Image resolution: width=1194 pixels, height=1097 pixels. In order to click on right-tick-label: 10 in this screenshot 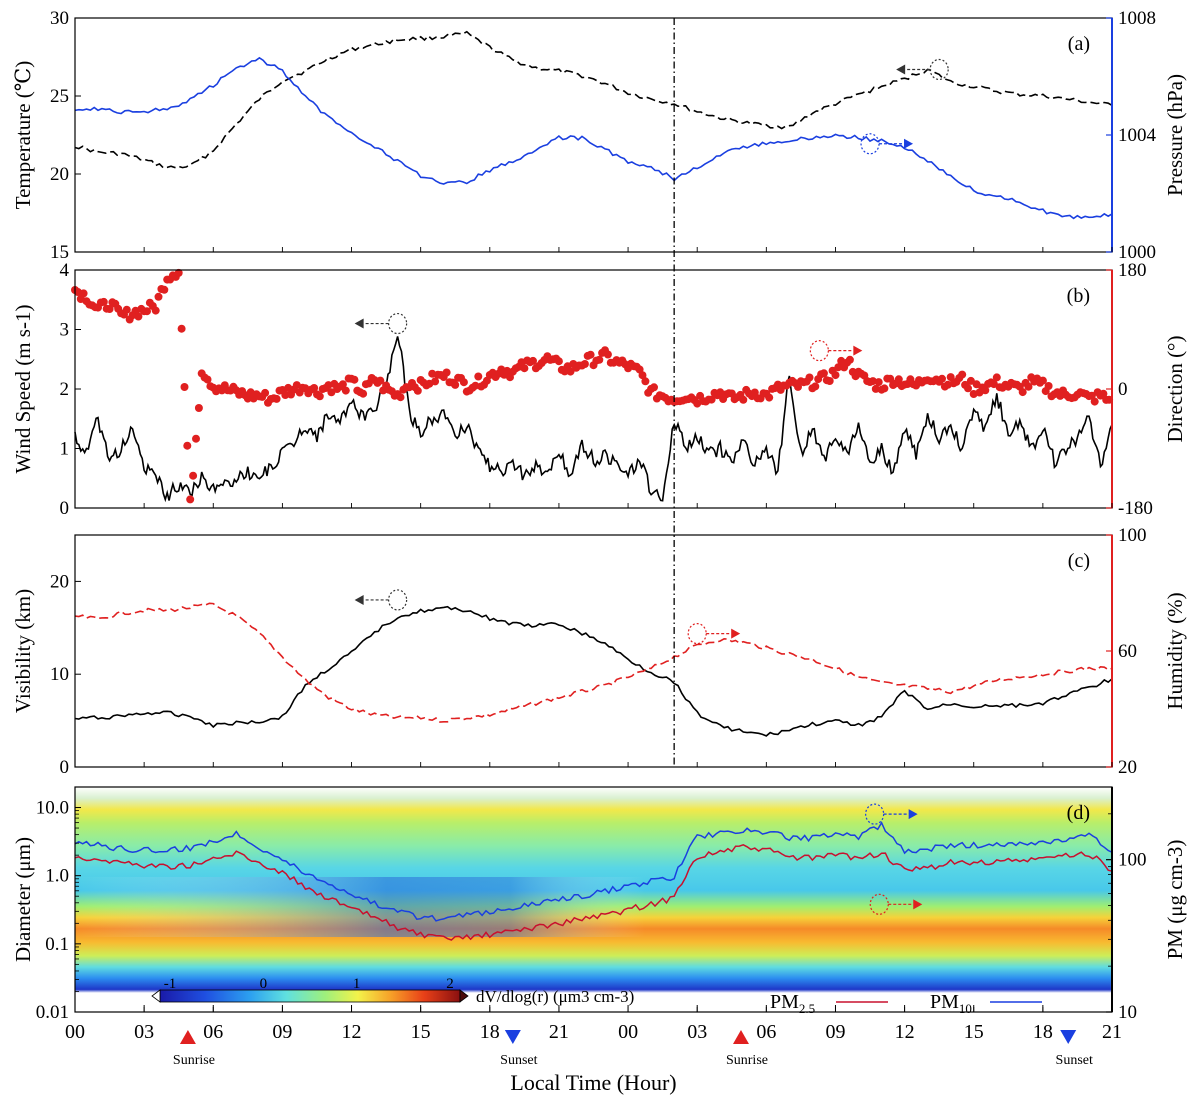, I will do `click(1127, 1012)`.